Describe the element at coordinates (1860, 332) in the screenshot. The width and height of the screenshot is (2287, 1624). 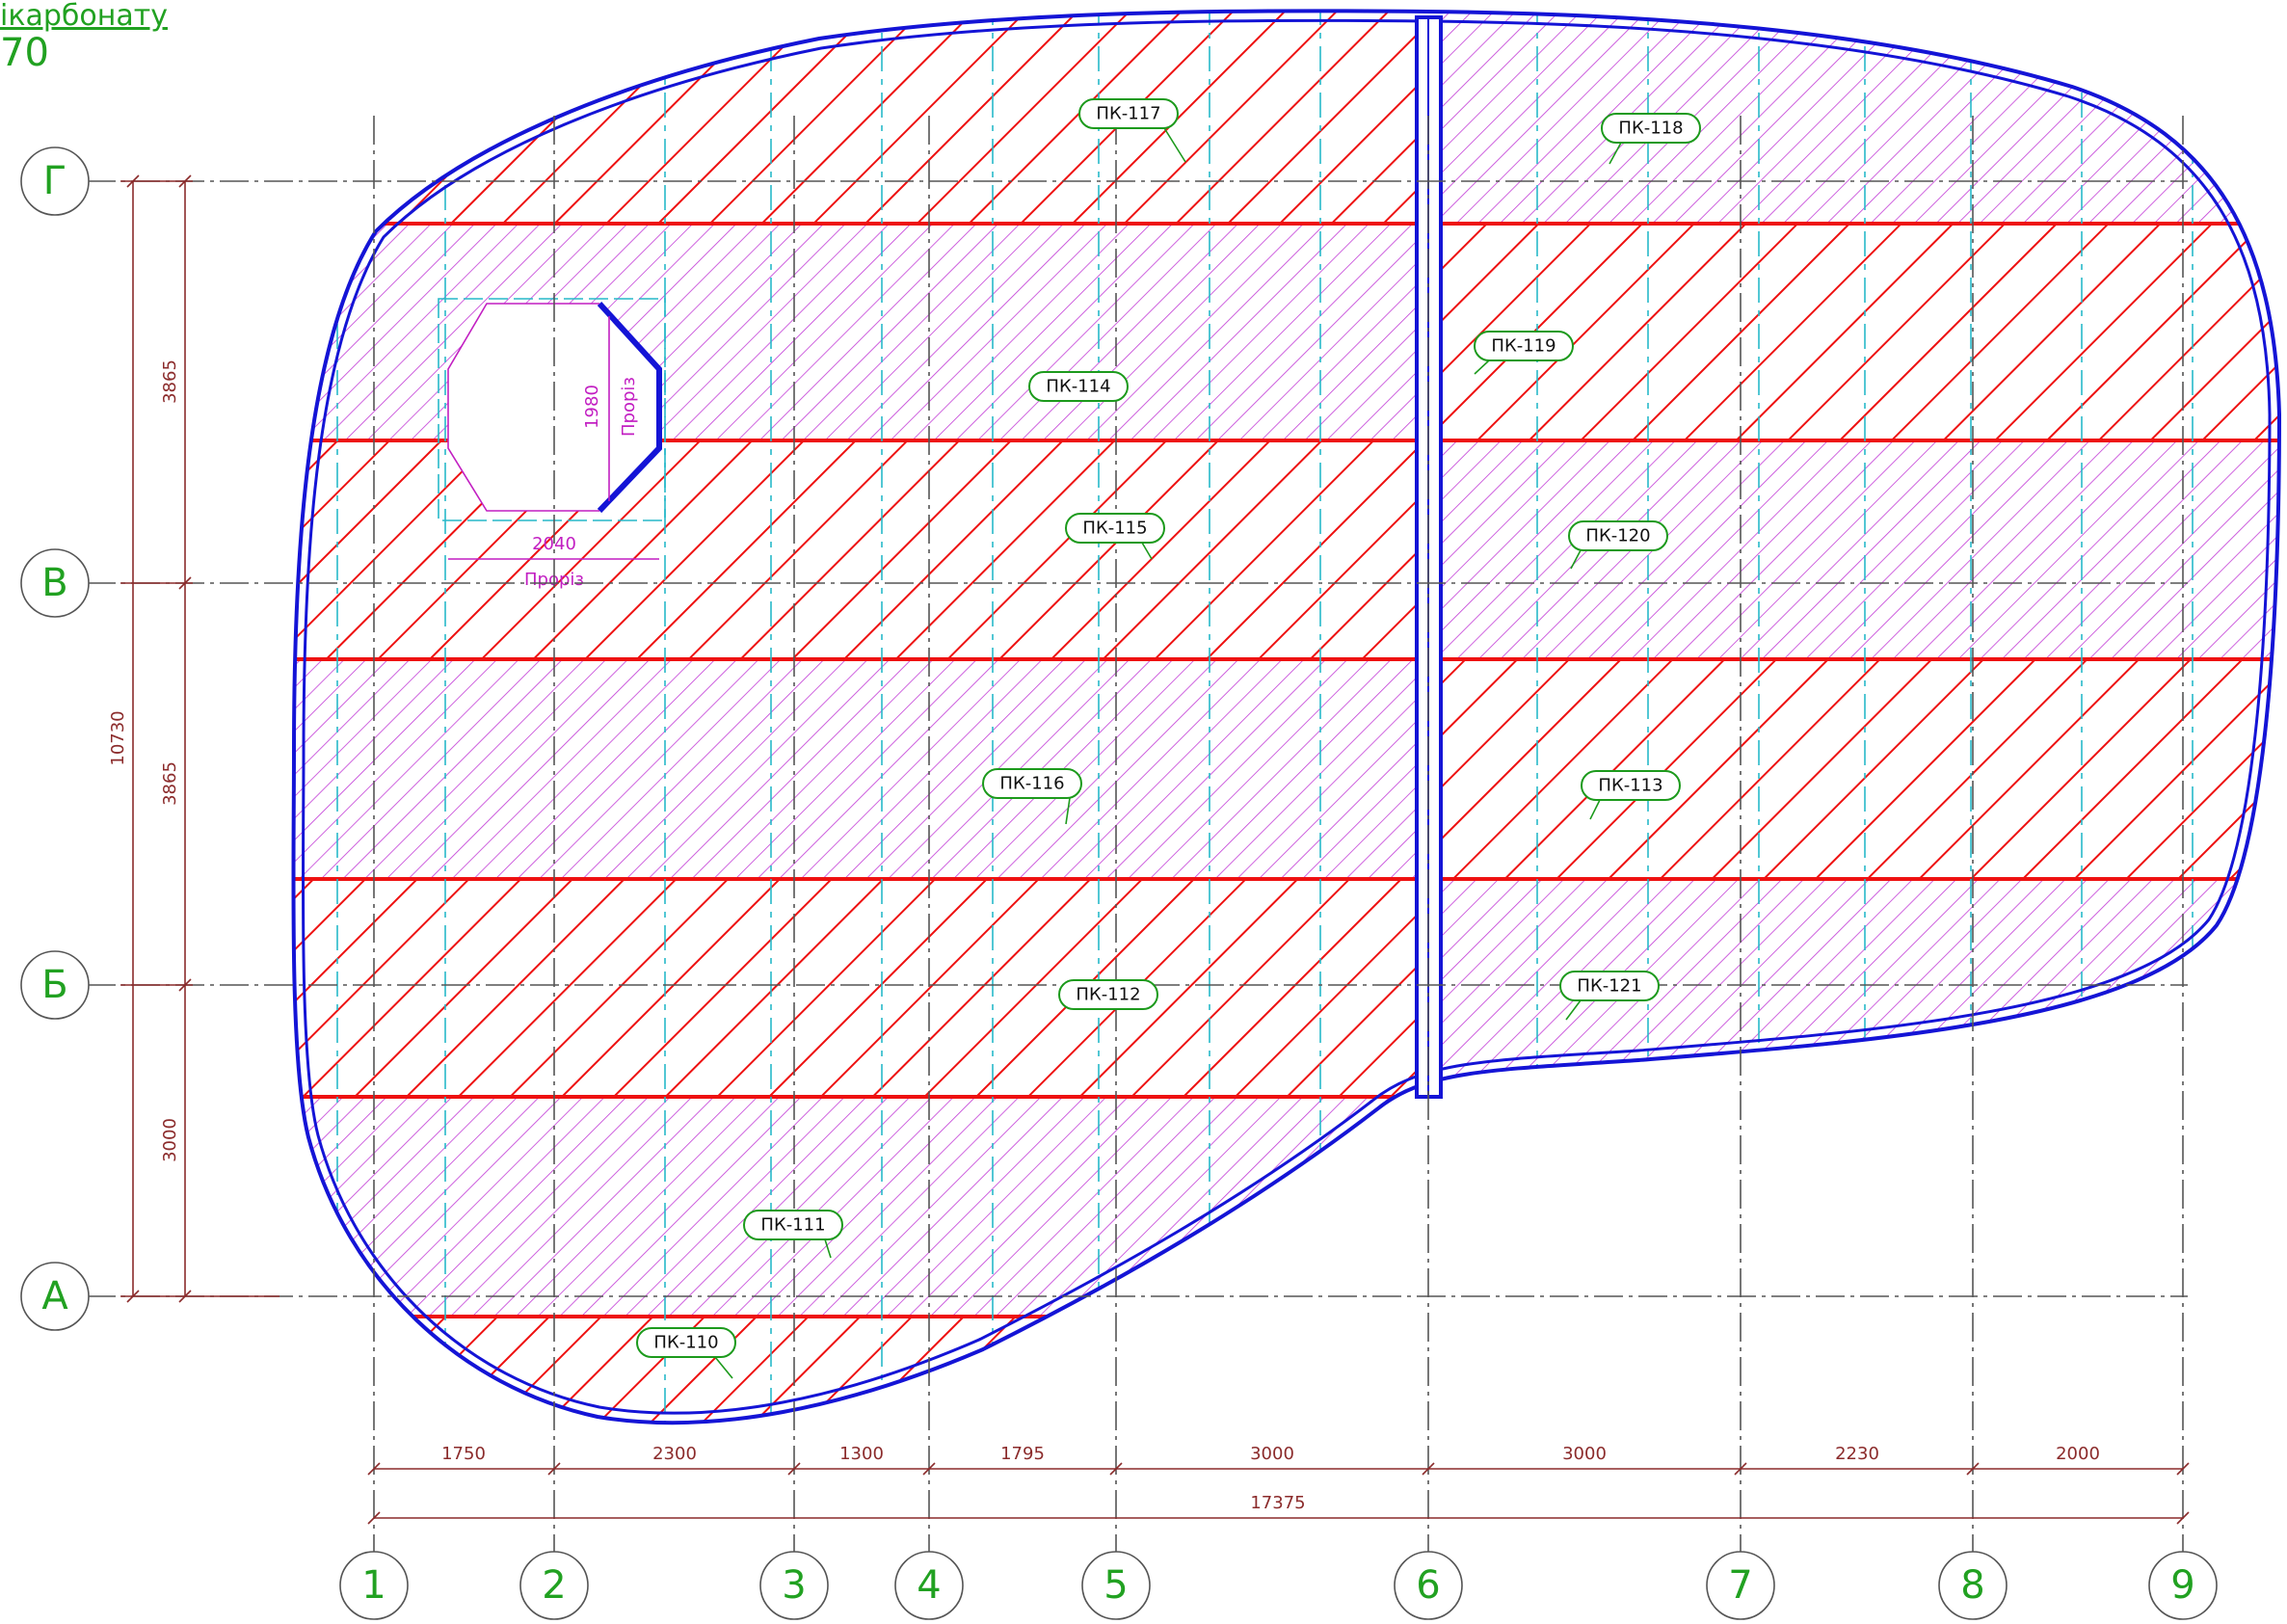
I see `panel-pk-119-area` at that location.